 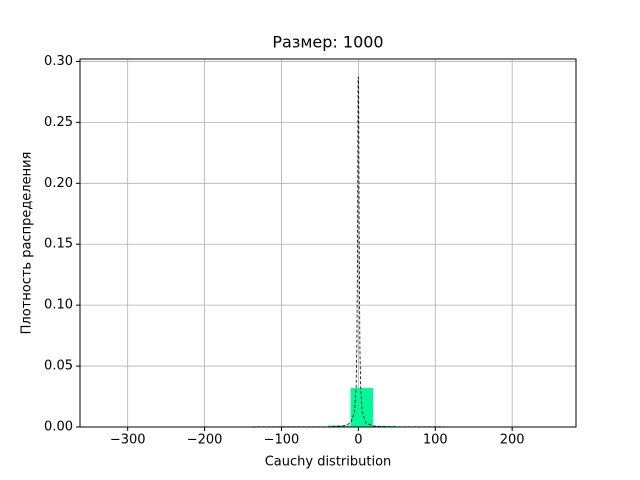 What do you see at coordinates (27, 243) in the screenshot?
I see `y-axis-label: Плотность распределения` at bounding box center [27, 243].